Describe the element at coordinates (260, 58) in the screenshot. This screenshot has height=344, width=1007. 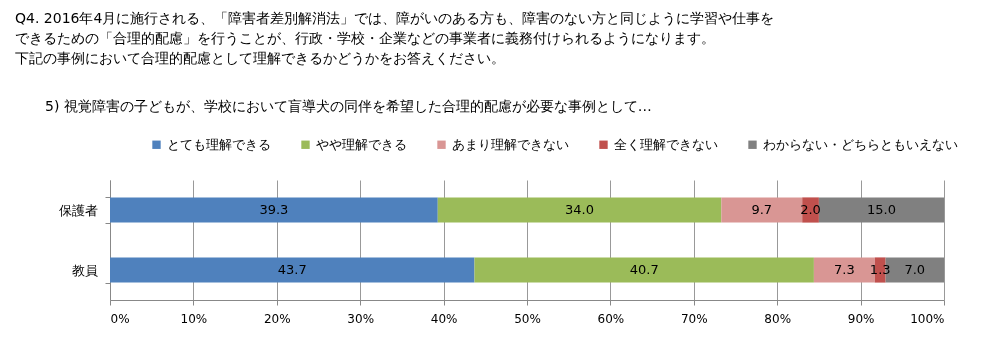
I see `chart-subtitle: 下記の事例において合理的配慮として理解できるかどうかをお答えください。` at that location.